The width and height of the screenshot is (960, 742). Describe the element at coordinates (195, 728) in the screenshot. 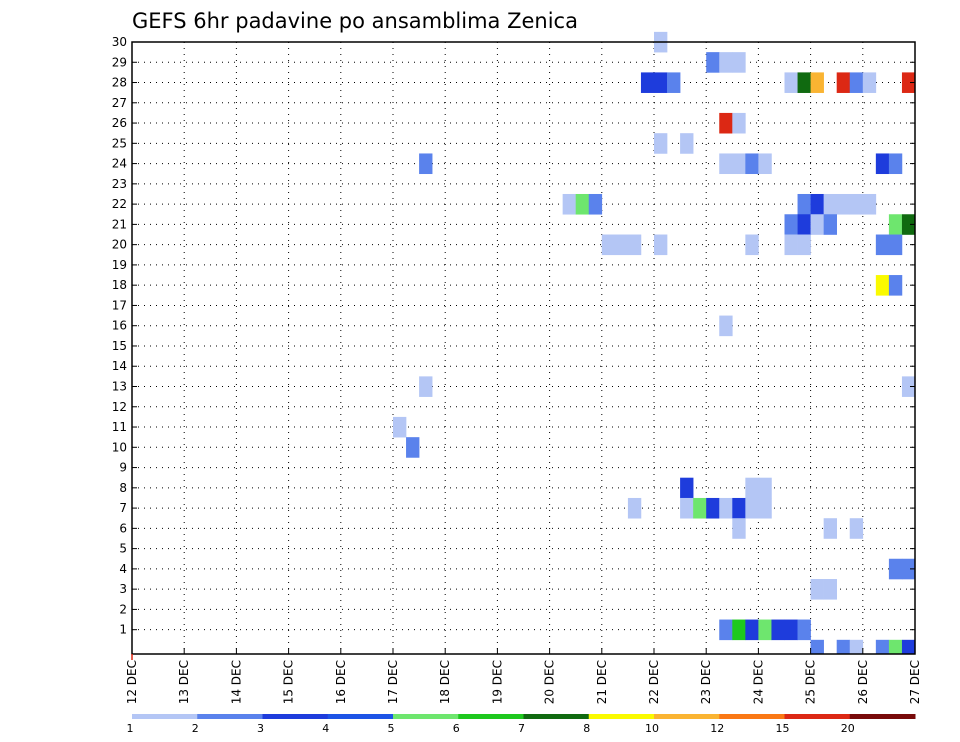

I see `colorbar-label: 2` at that location.